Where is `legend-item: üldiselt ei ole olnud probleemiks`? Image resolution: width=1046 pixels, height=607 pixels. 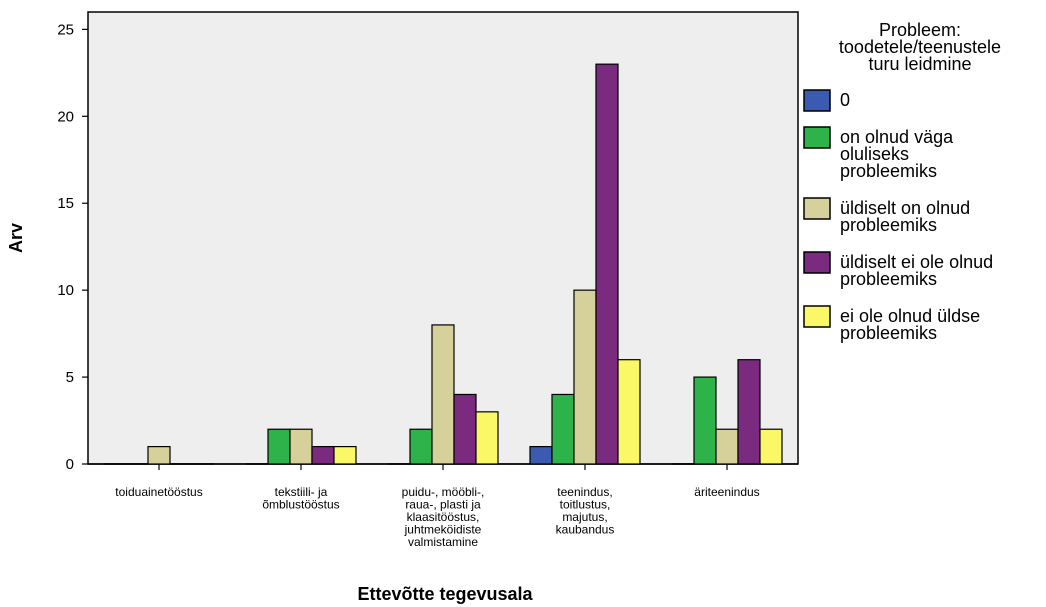 legend-item: üldiselt ei ole olnud probleemiks is located at coordinates (898, 270).